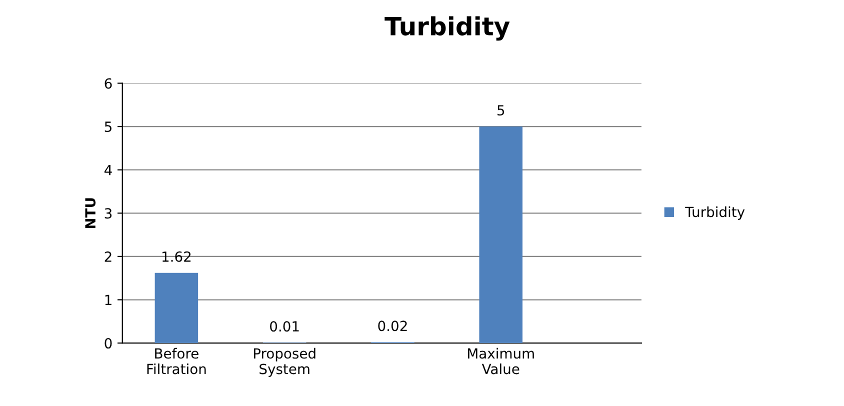 The width and height of the screenshot is (844, 406). I want to click on y-tick-label: 3, so click(108, 213).